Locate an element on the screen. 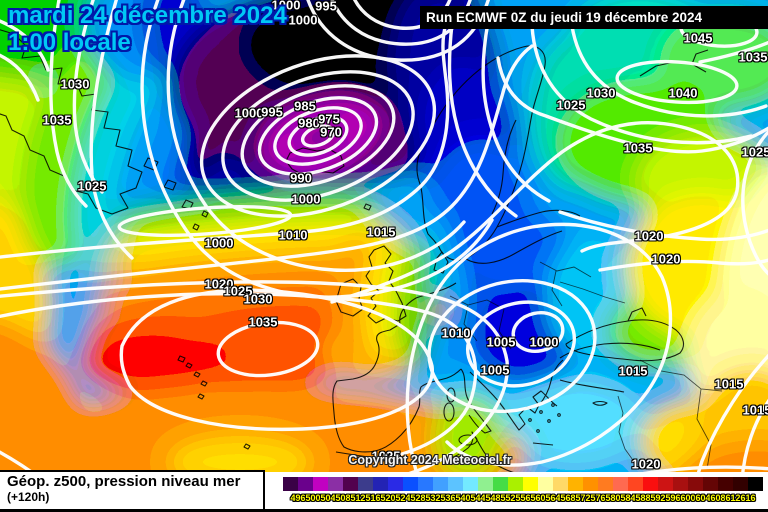  legend-tick-label: 612 is located at coordinates (733, 498).